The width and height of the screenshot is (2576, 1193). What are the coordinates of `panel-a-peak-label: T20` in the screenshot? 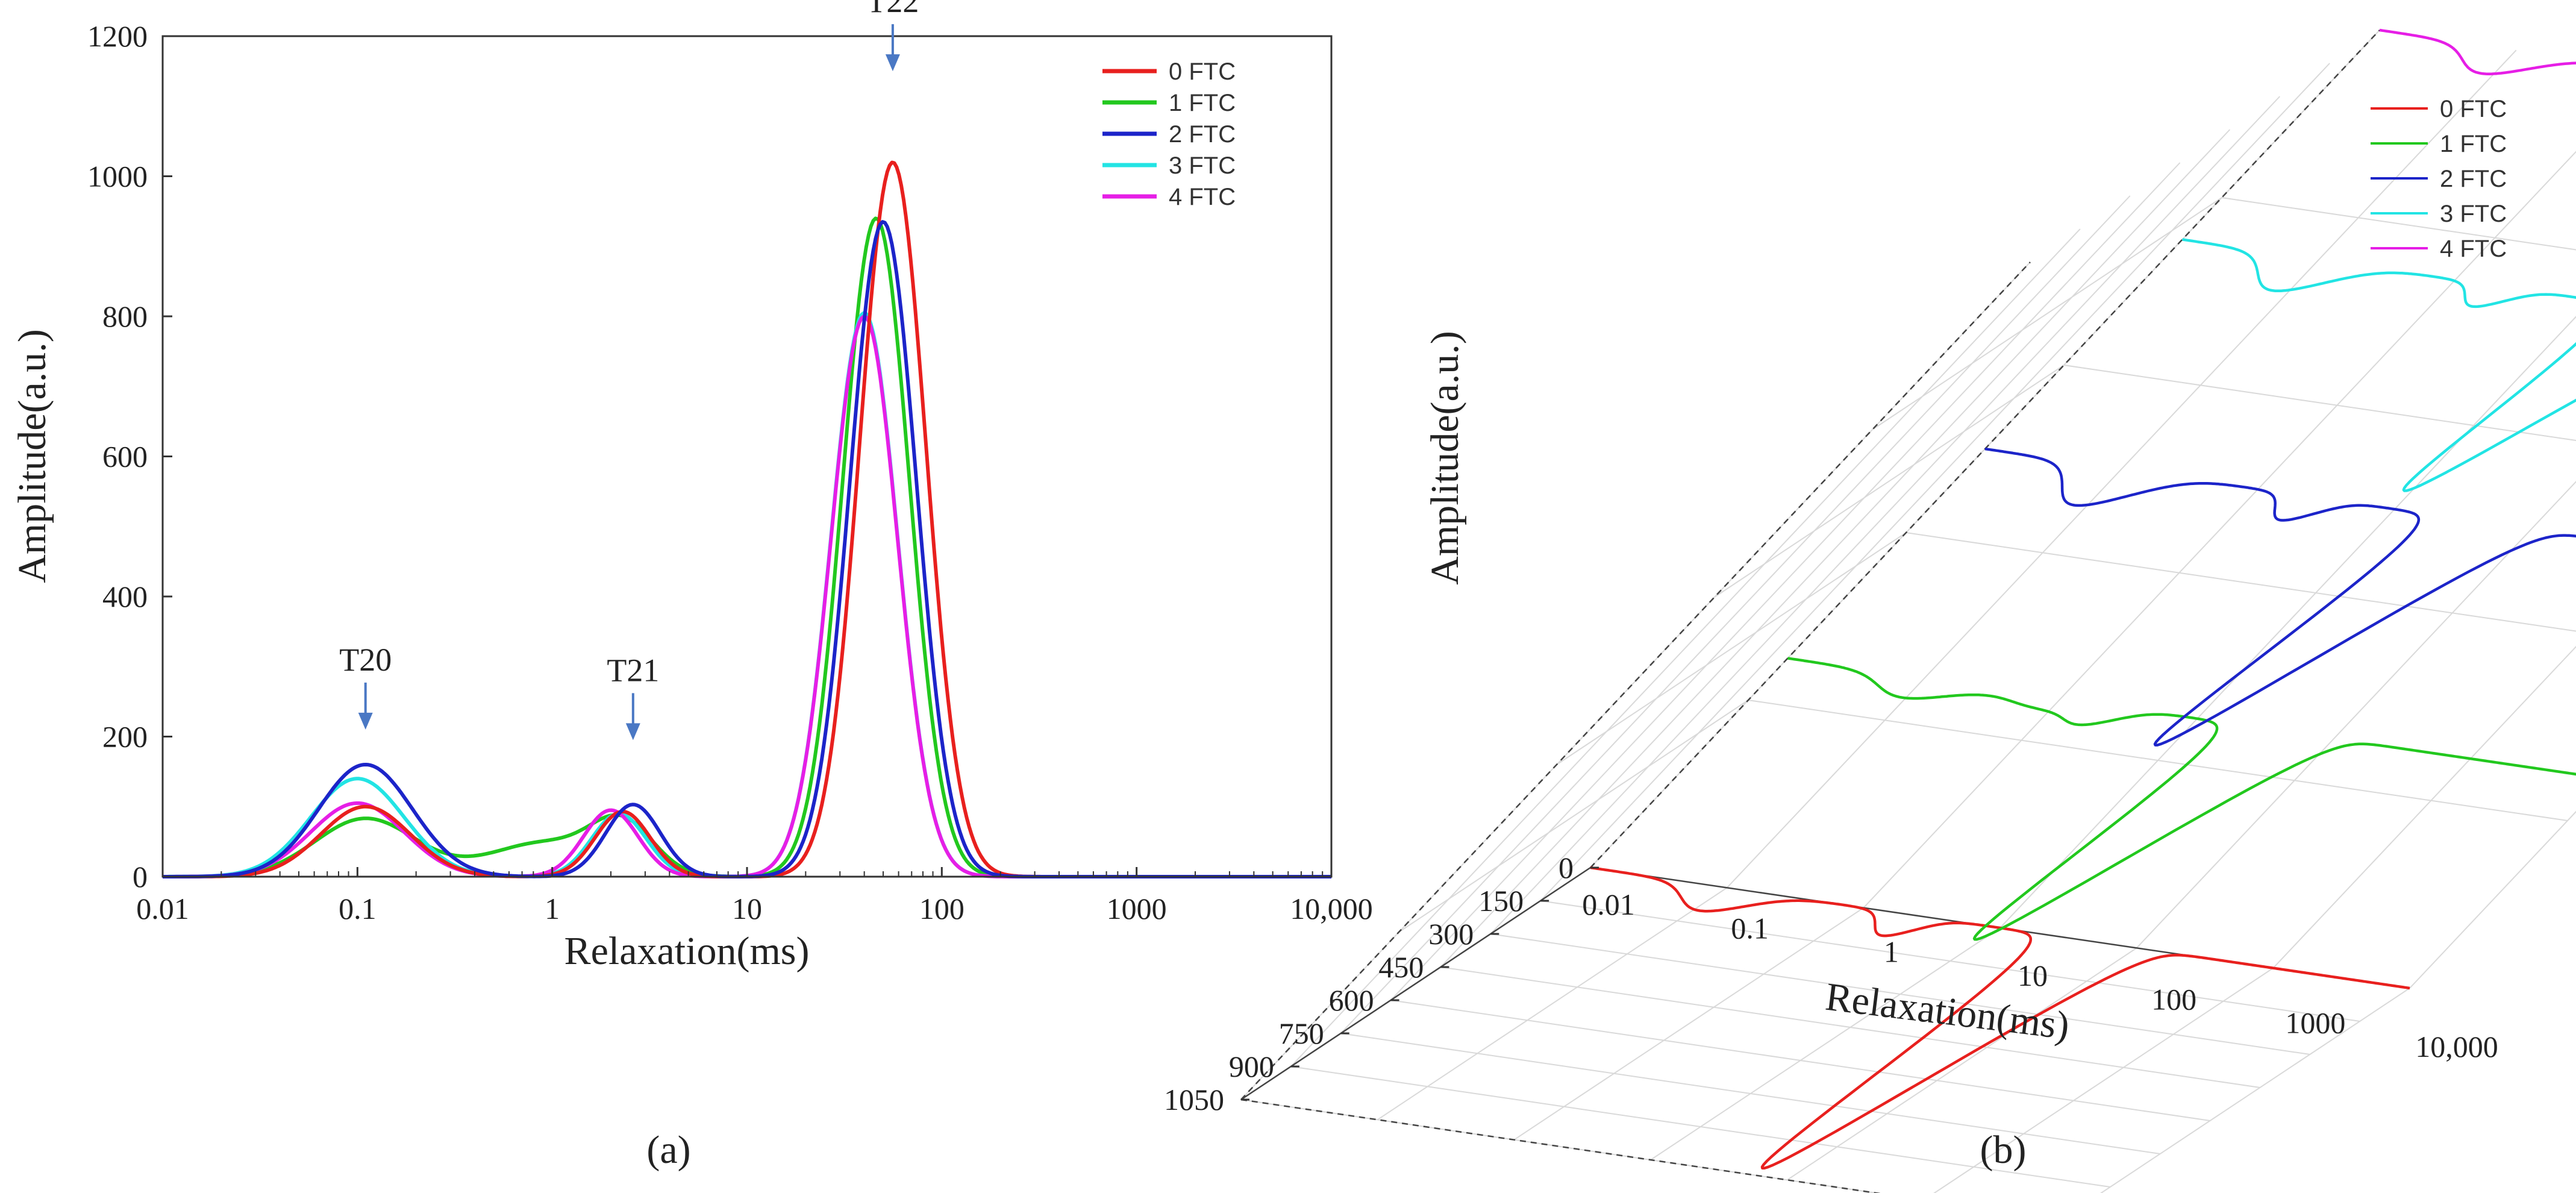 It's located at (366, 660).